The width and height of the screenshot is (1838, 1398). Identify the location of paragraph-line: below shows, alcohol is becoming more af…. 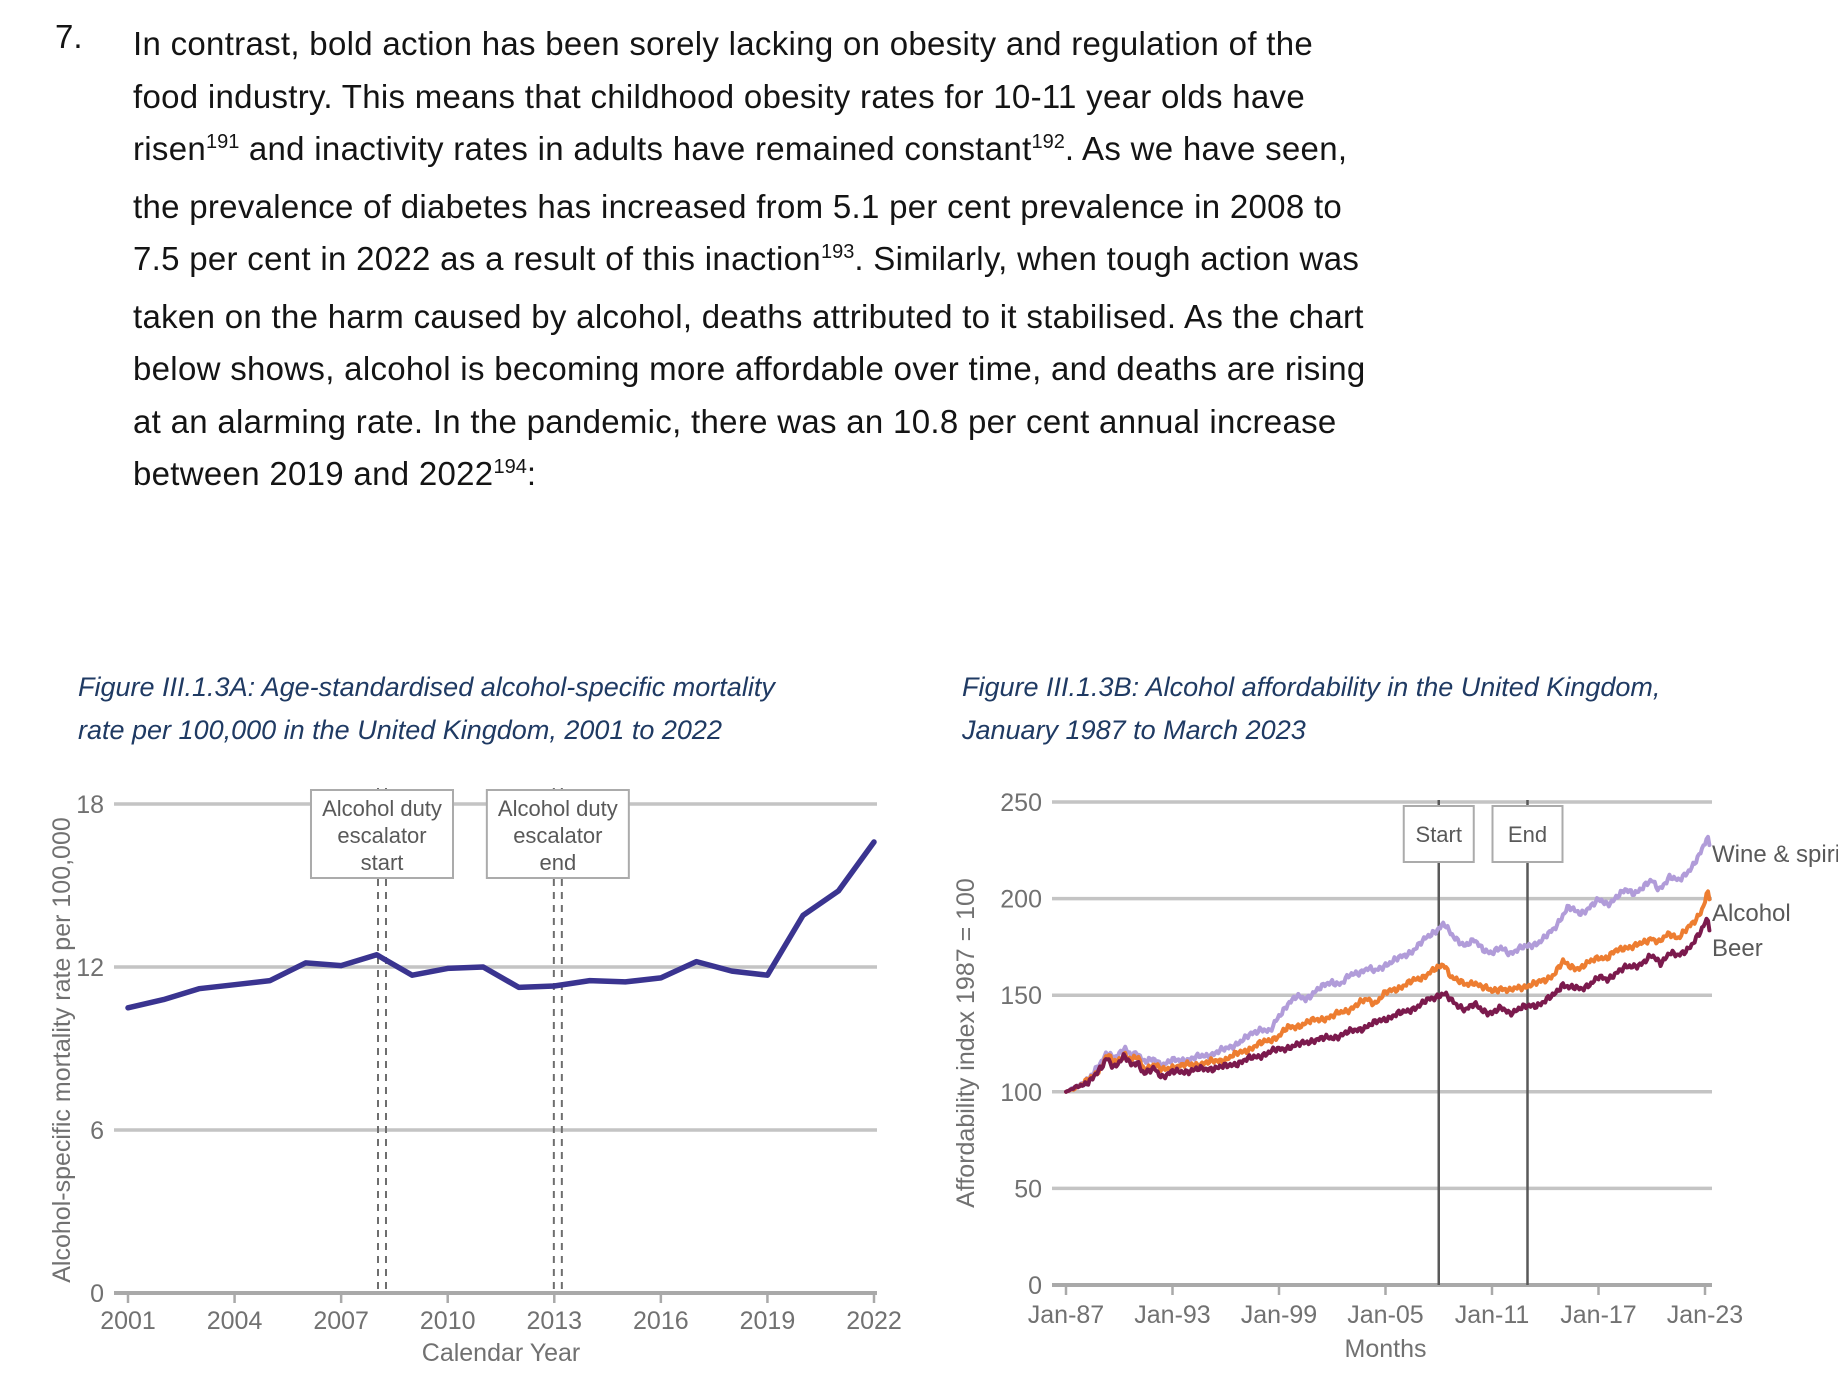
(749, 368).